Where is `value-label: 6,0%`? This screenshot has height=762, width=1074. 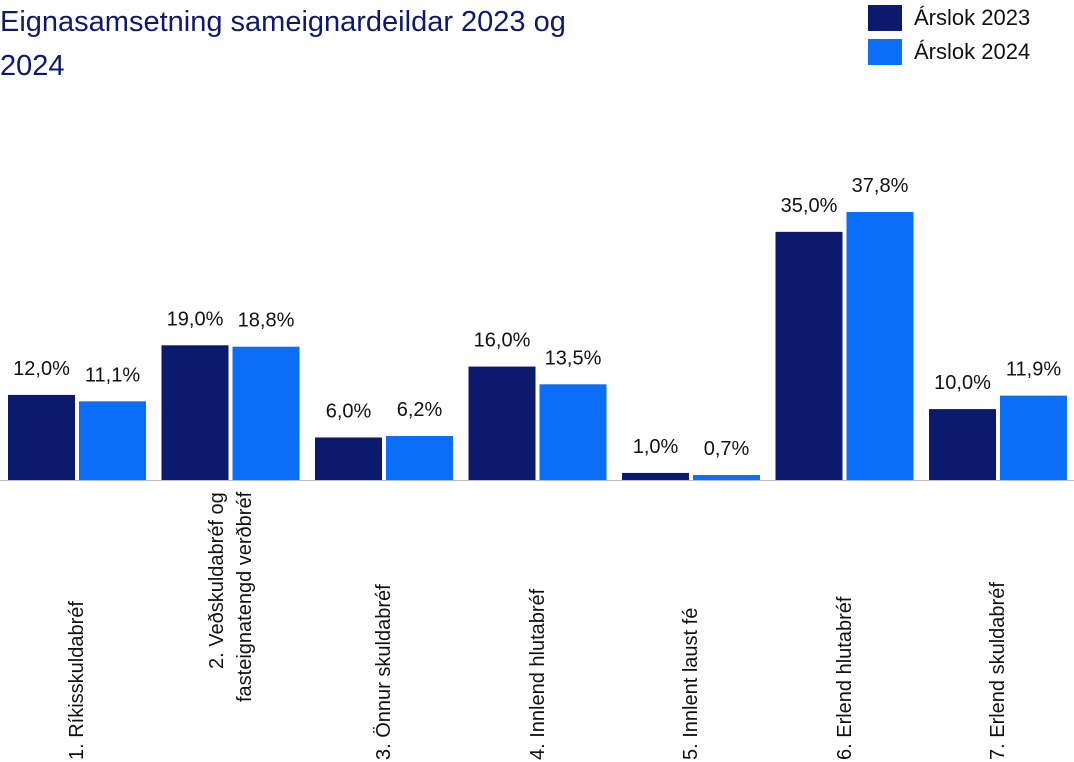
value-label: 6,0% is located at coordinates (349, 411).